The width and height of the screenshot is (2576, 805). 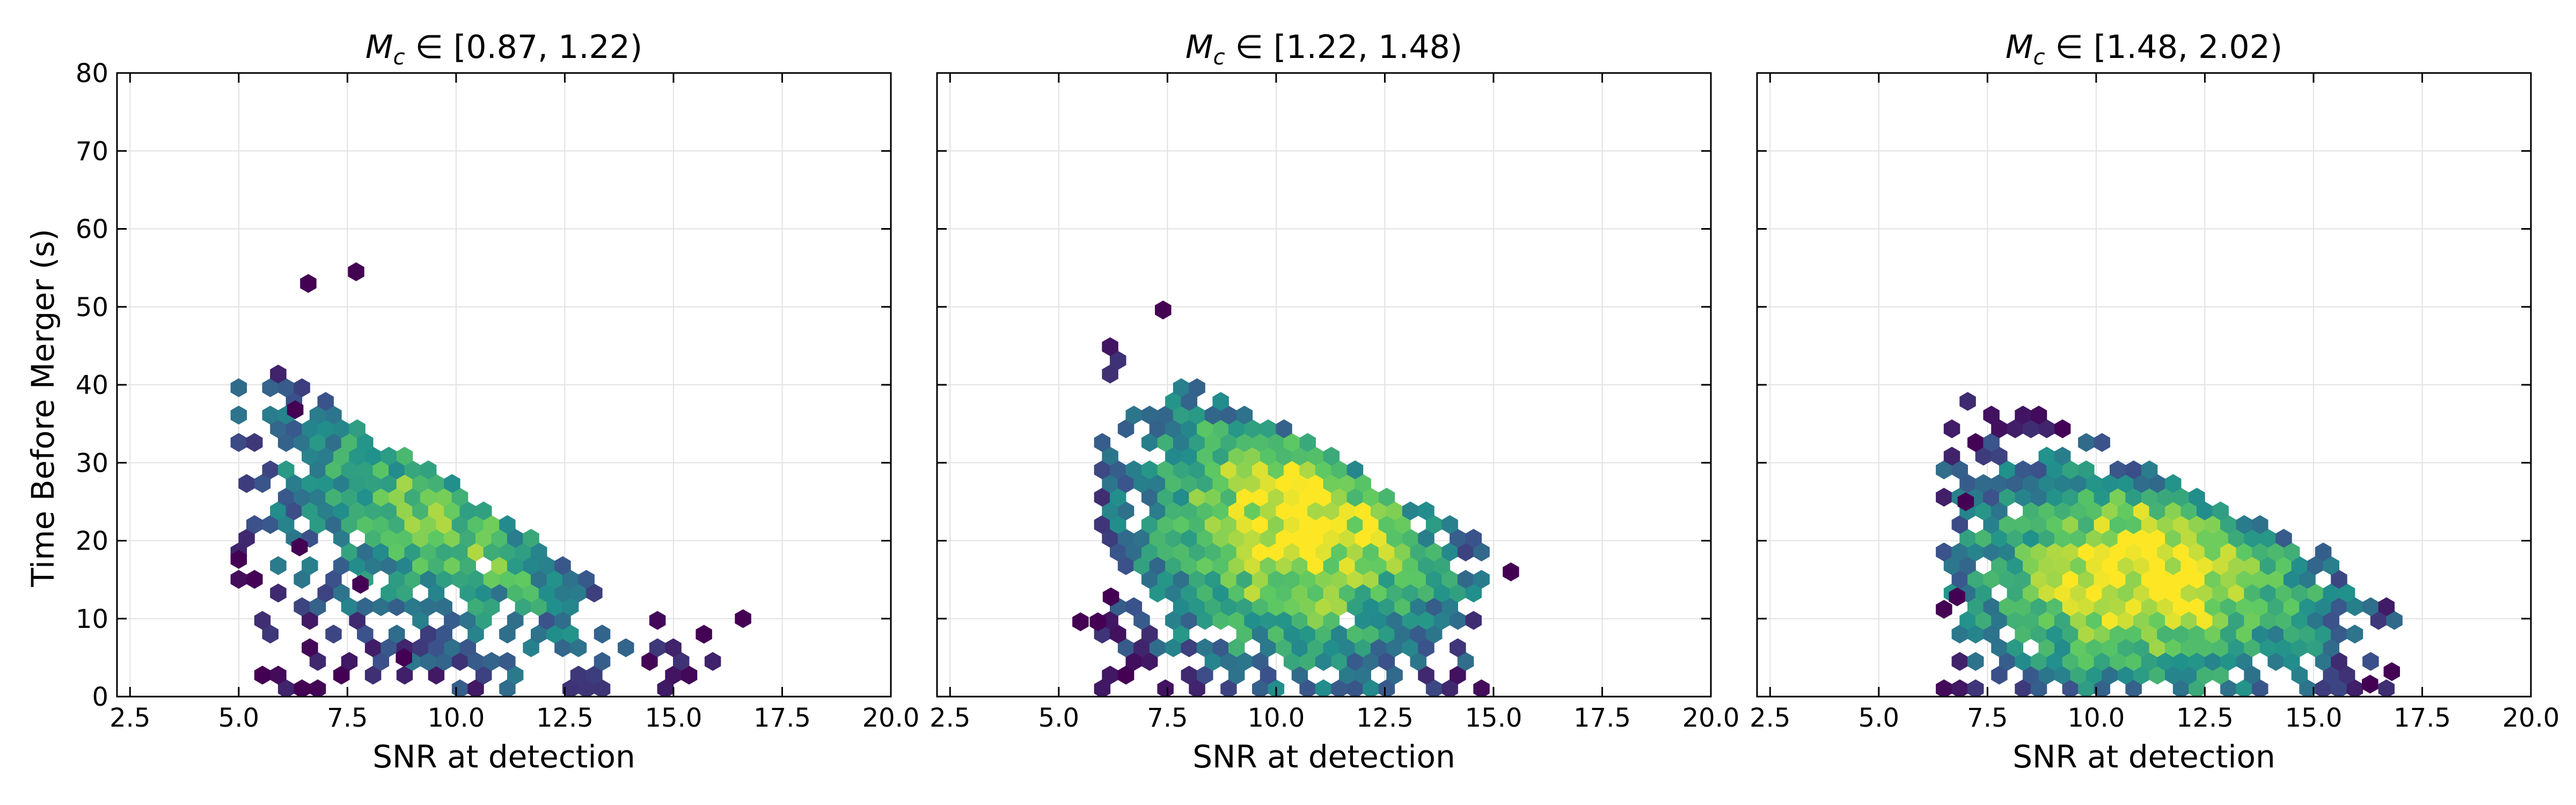 I want to click on x-tick-label: 10.0, so click(x=2096, y=718).